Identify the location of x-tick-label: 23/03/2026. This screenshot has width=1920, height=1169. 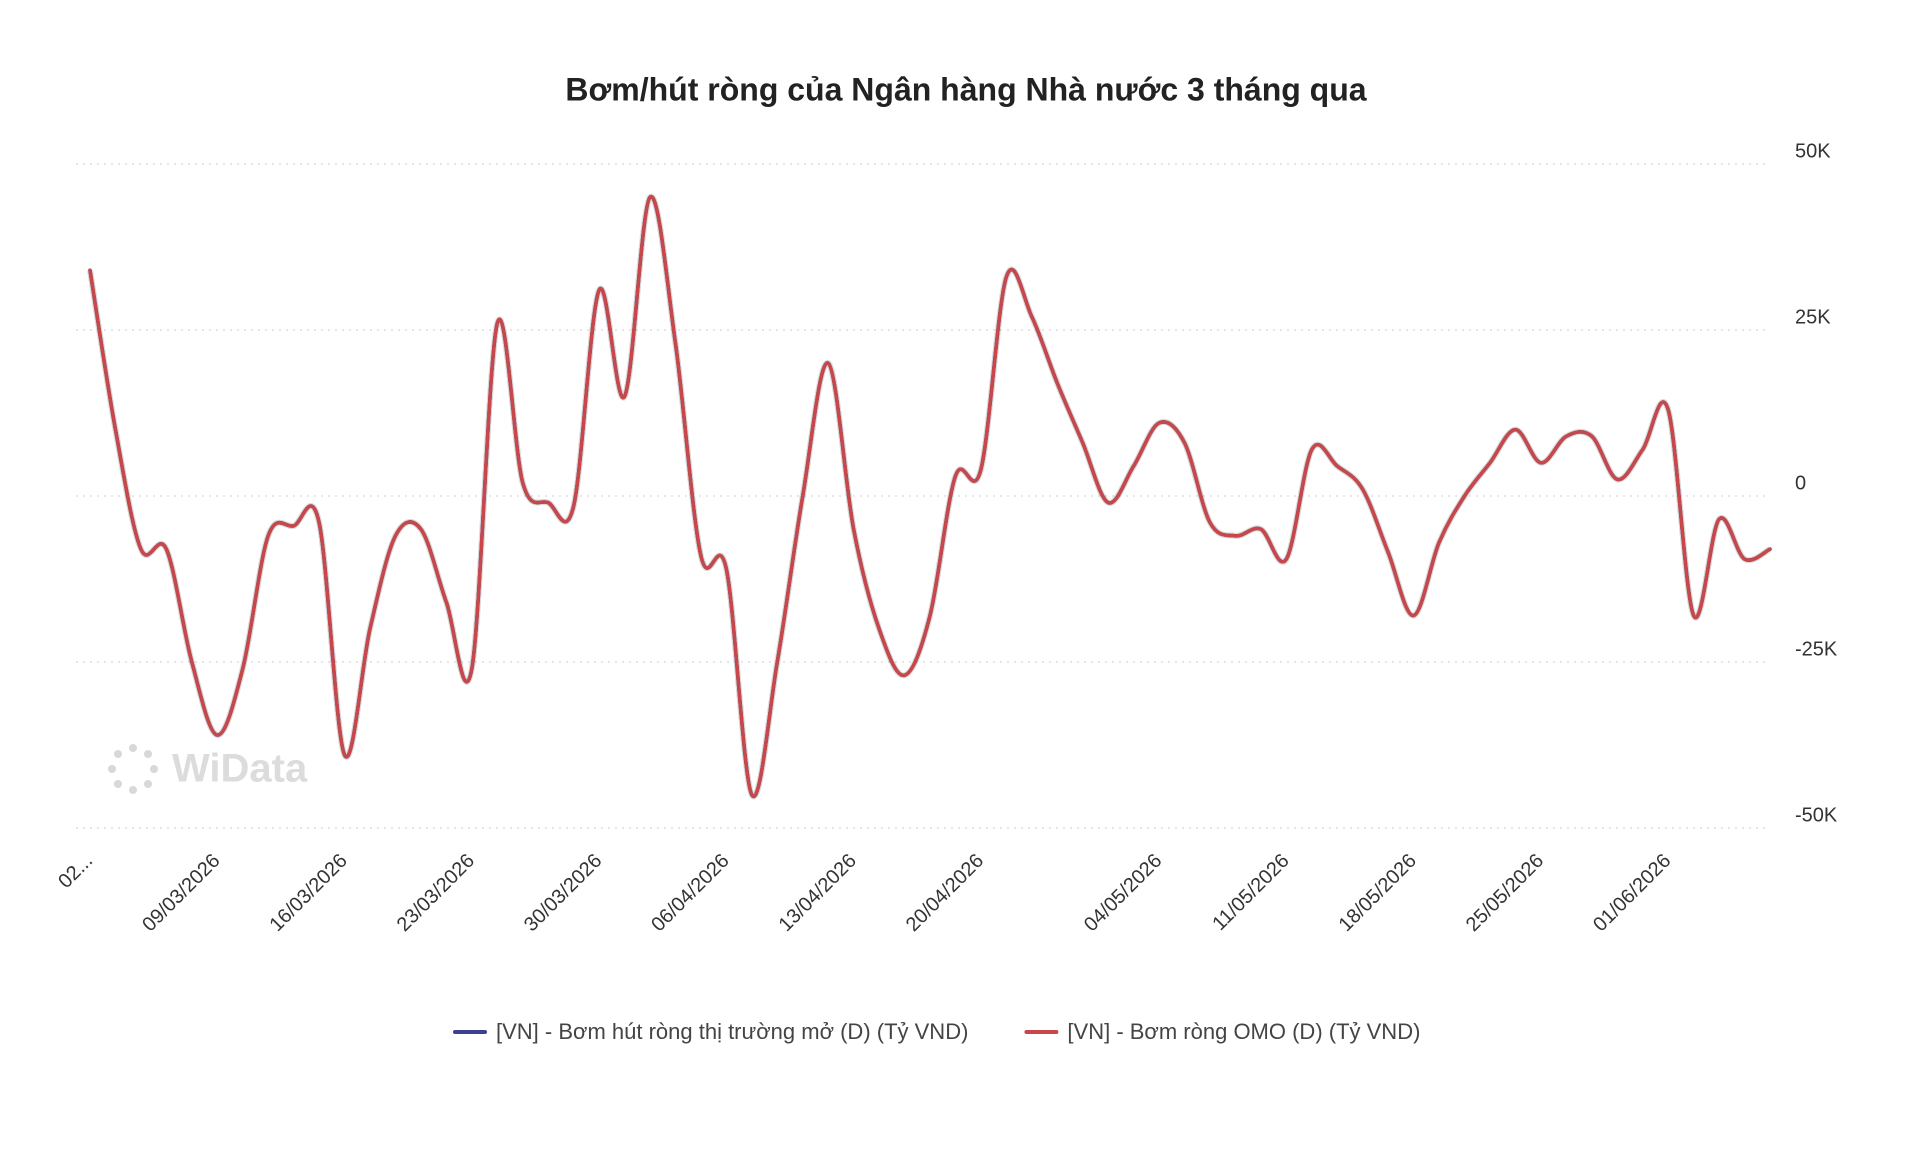
(436, 893).